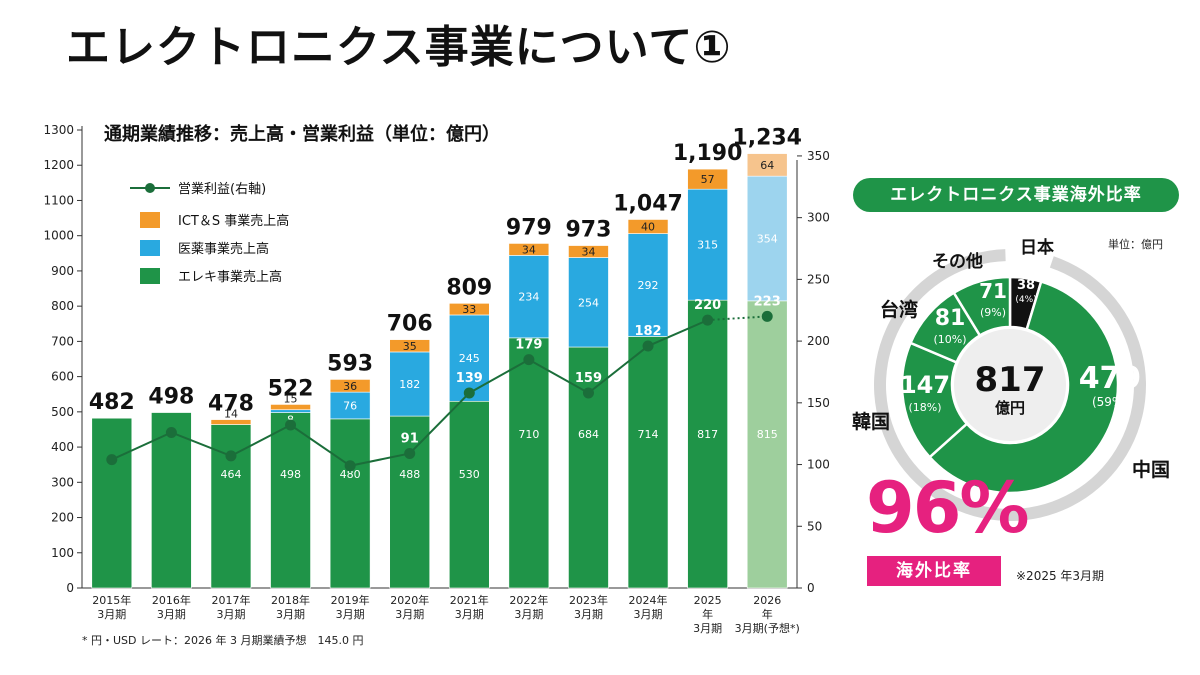  I want to click on profit-label: 220, so click(707, 305).